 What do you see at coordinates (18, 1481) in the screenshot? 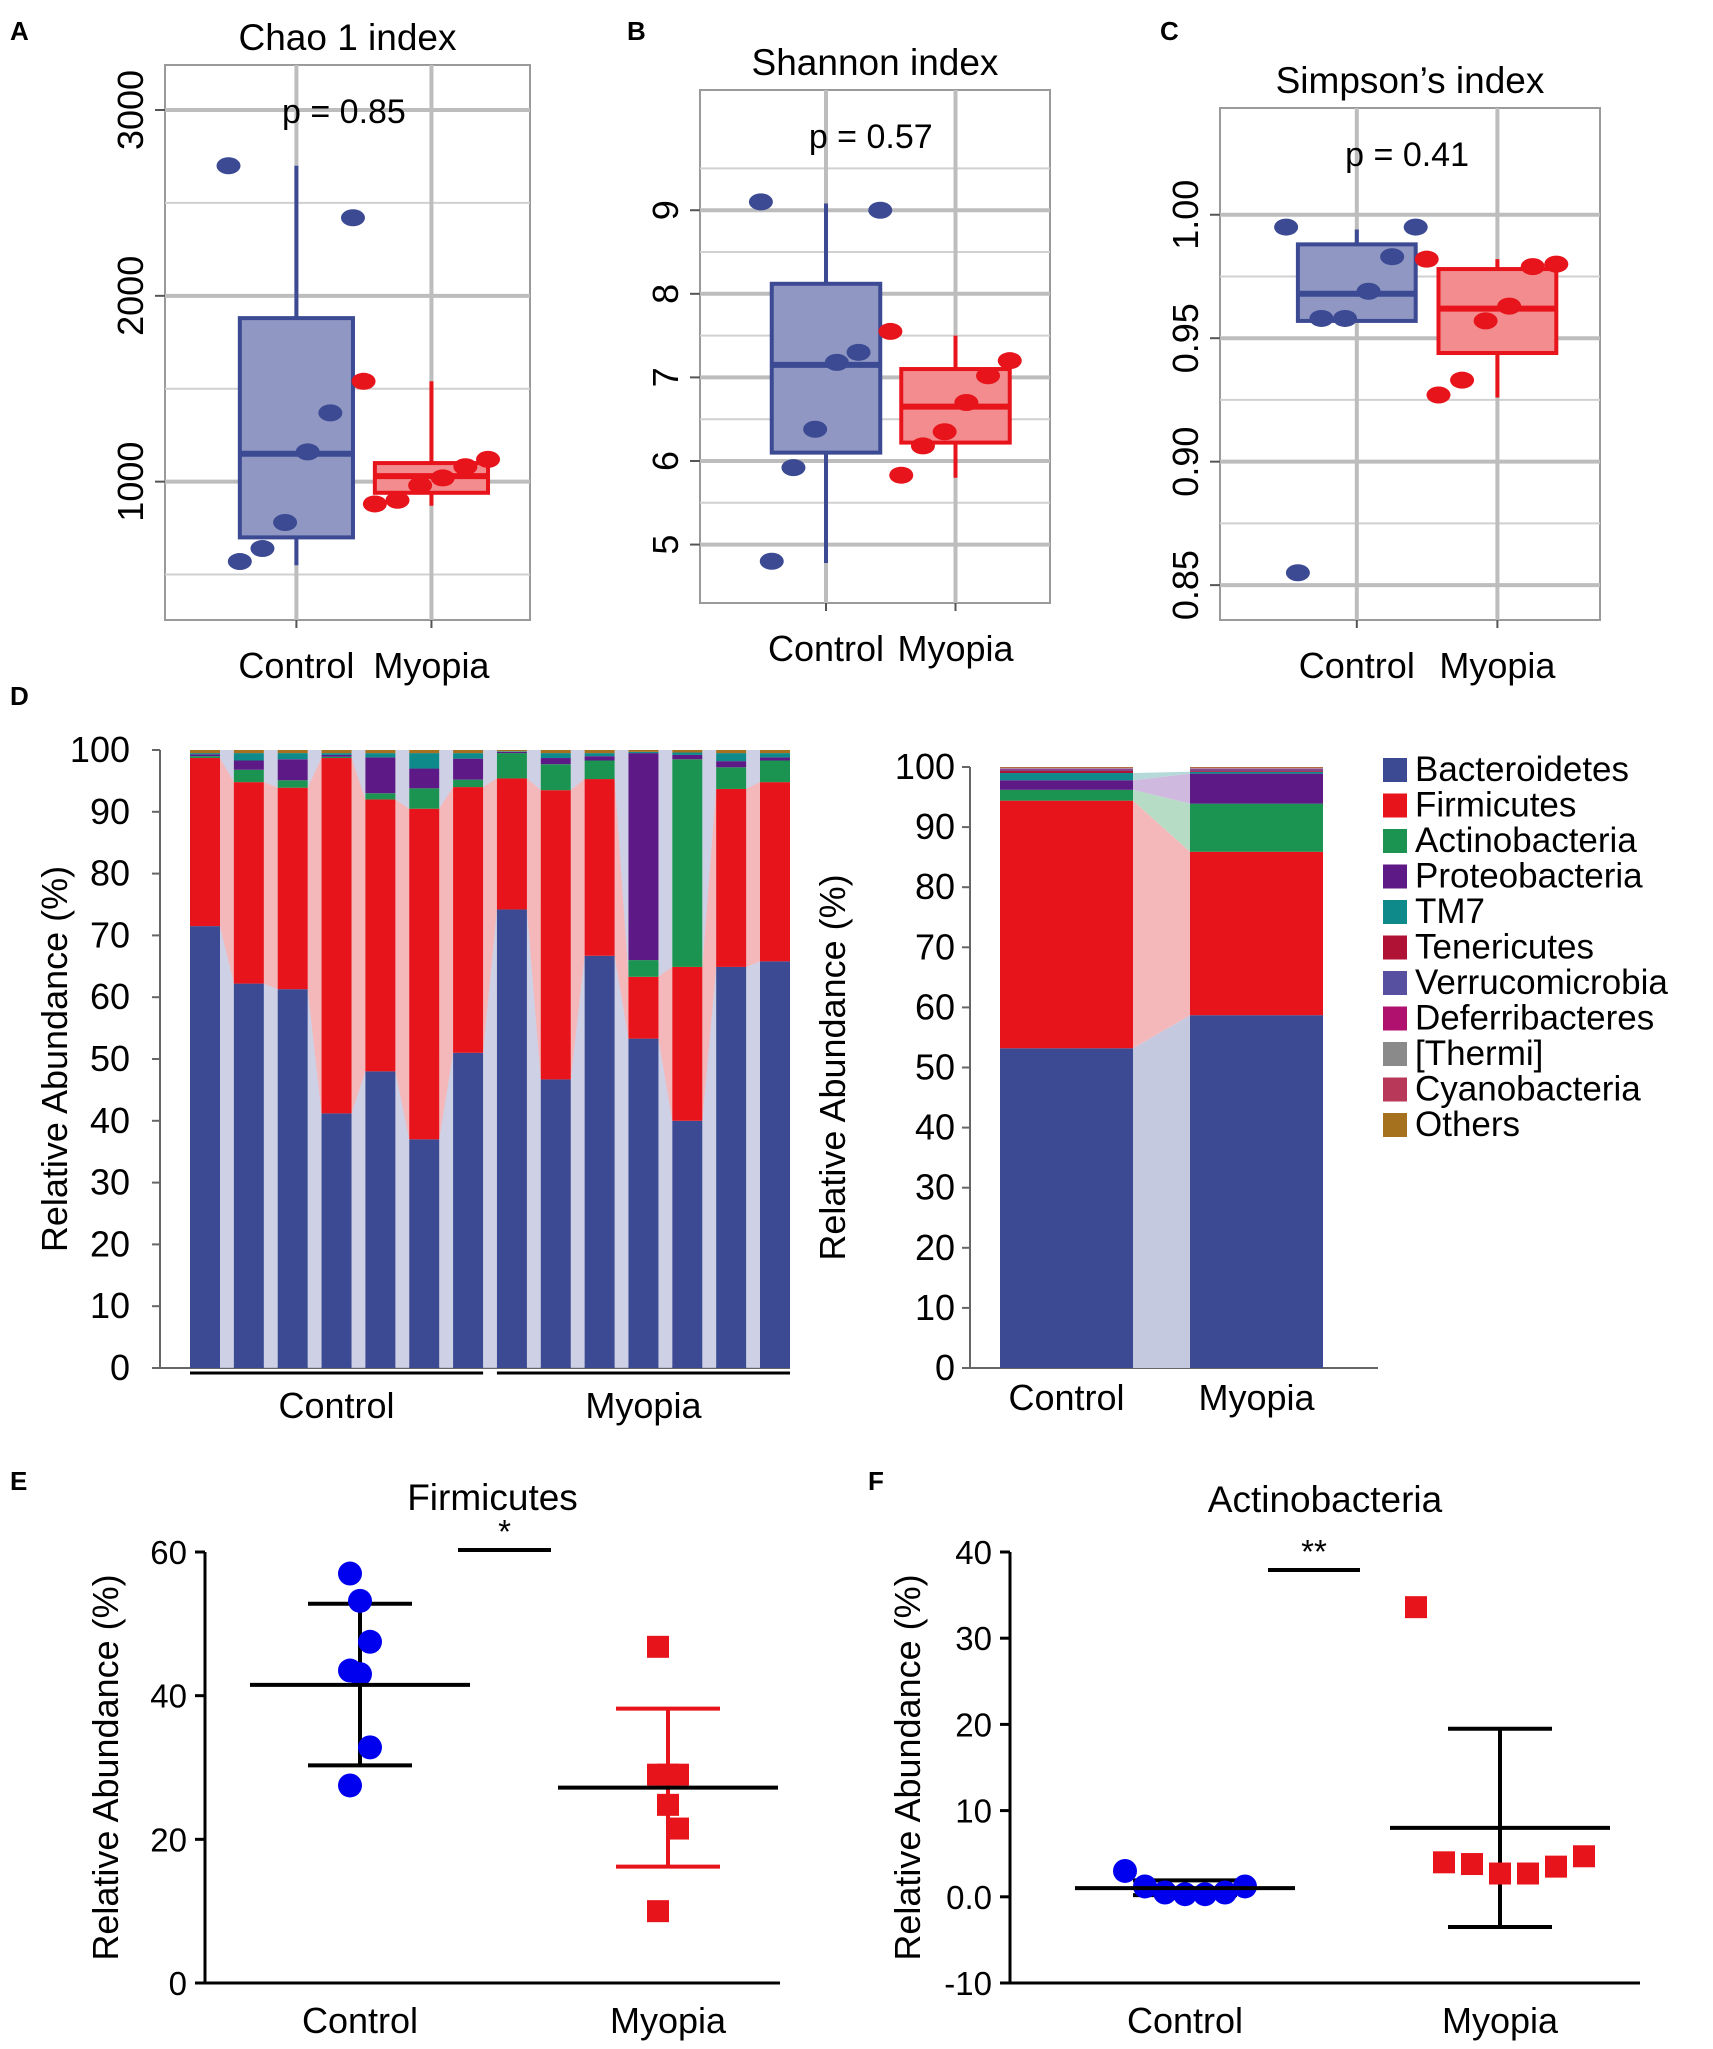
I see `panel-label-e: E` at bounding box center [18, 1481].